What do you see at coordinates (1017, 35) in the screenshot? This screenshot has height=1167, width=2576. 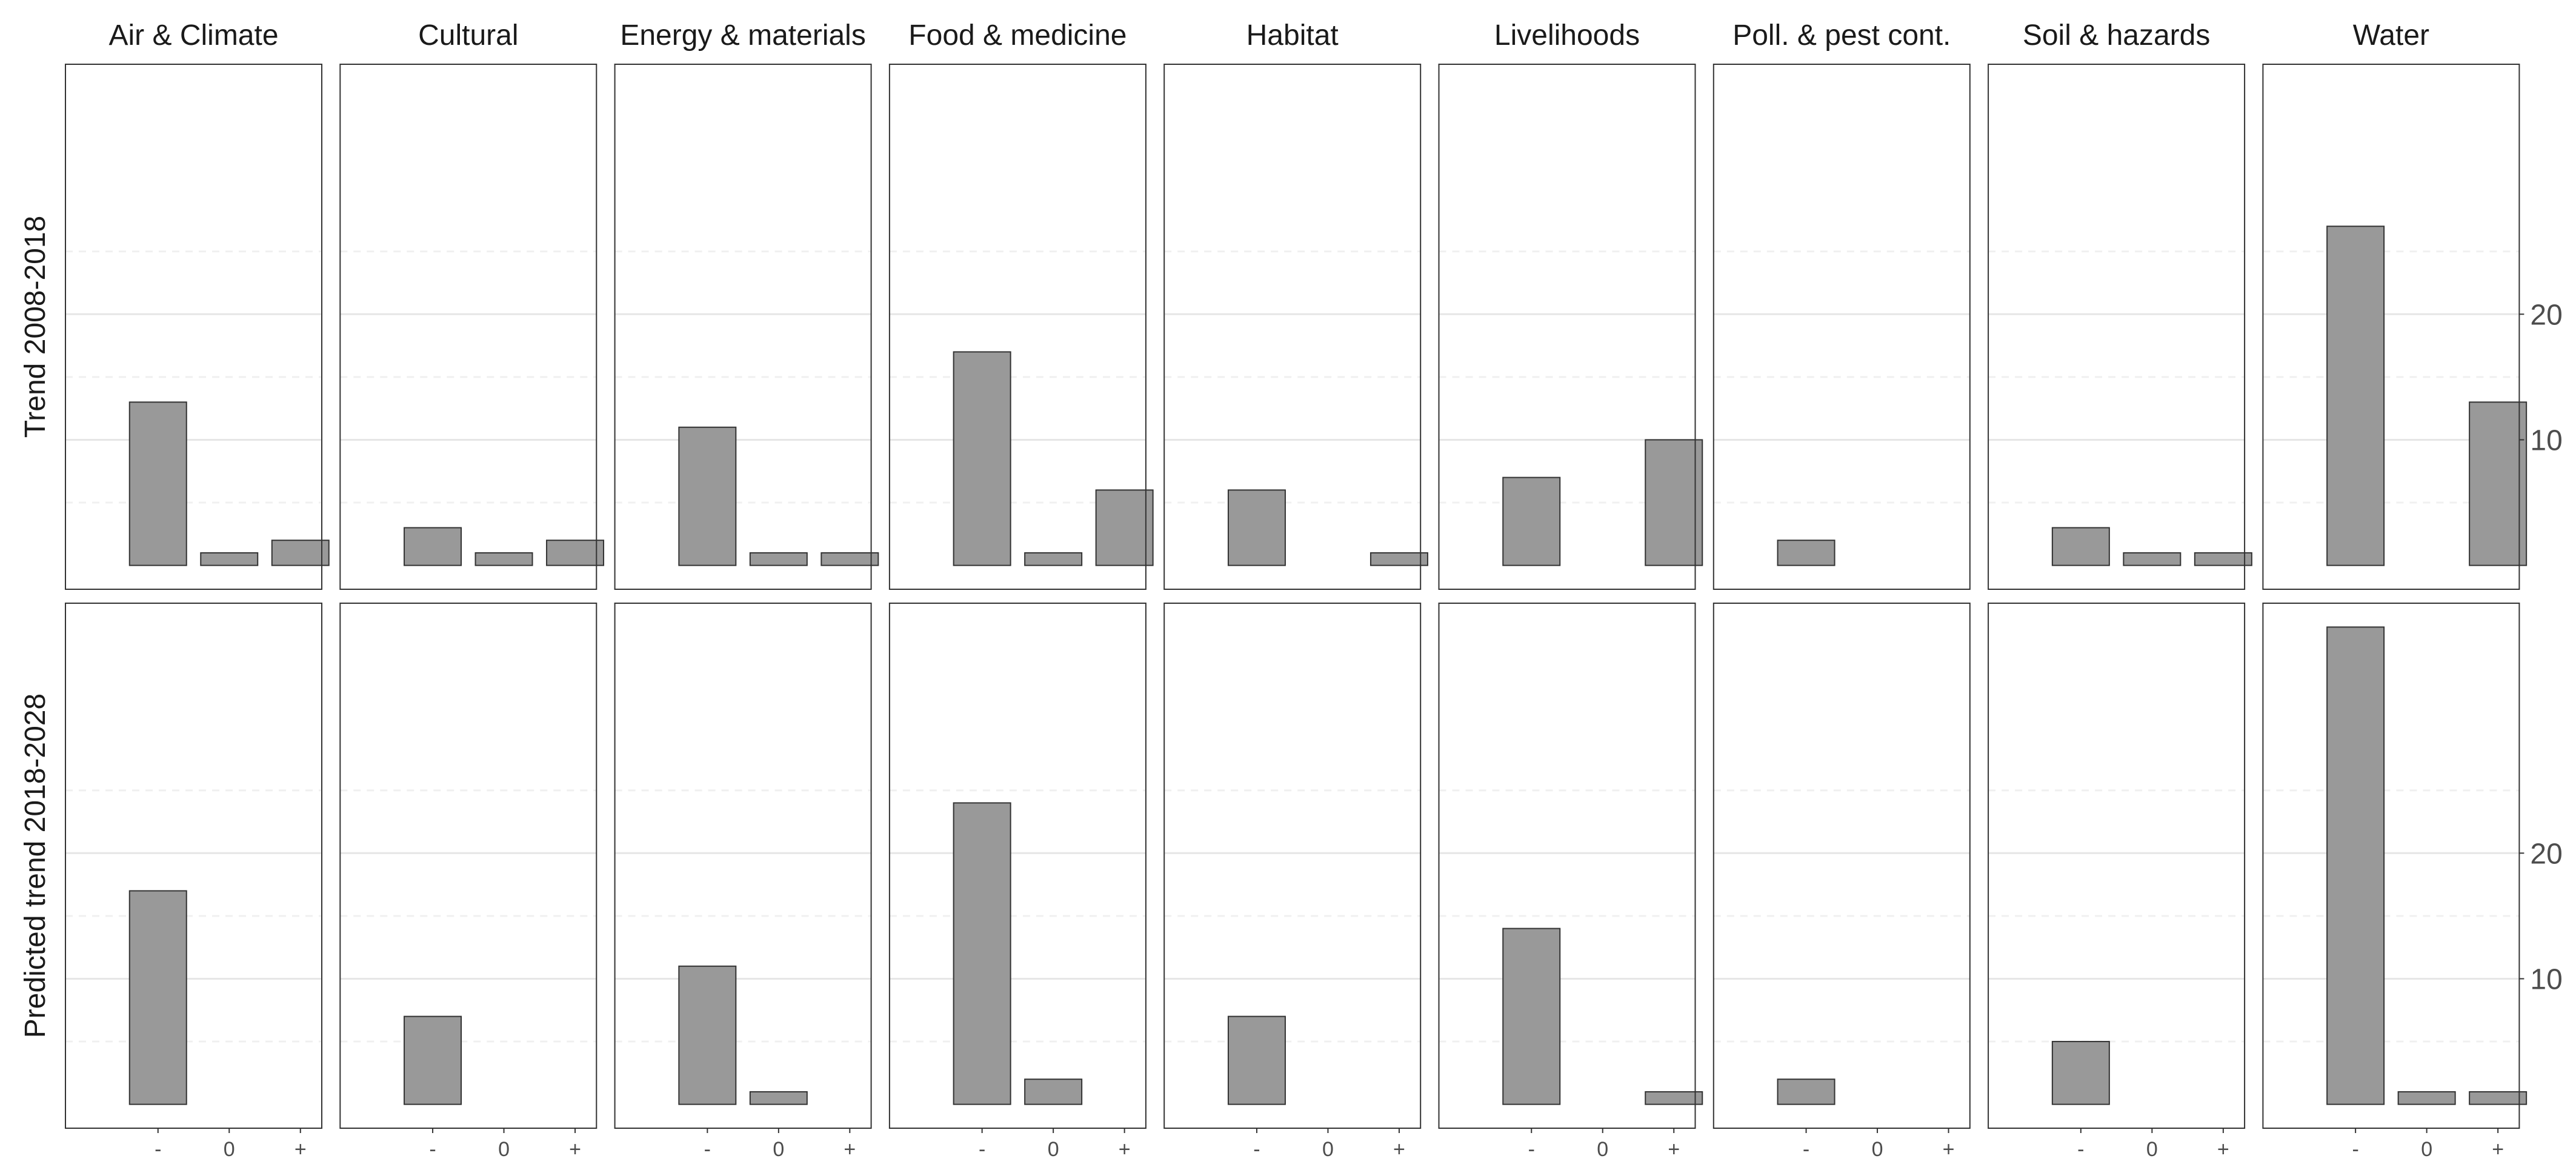 I see `strip-label-food-and-medicine: Food & medicine` at bounding box center [1017, 35].